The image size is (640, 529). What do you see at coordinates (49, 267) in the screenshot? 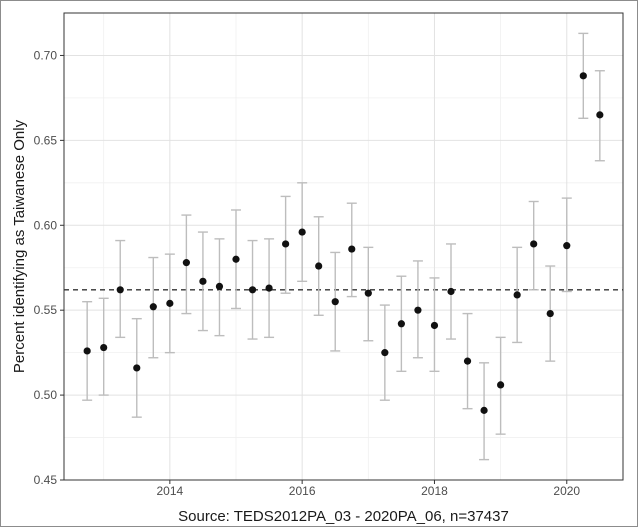
I see `y-axis-ticks: 0.45 0.50 0.55 0.60 0.65 0.70` at bounding box center [49, 267].